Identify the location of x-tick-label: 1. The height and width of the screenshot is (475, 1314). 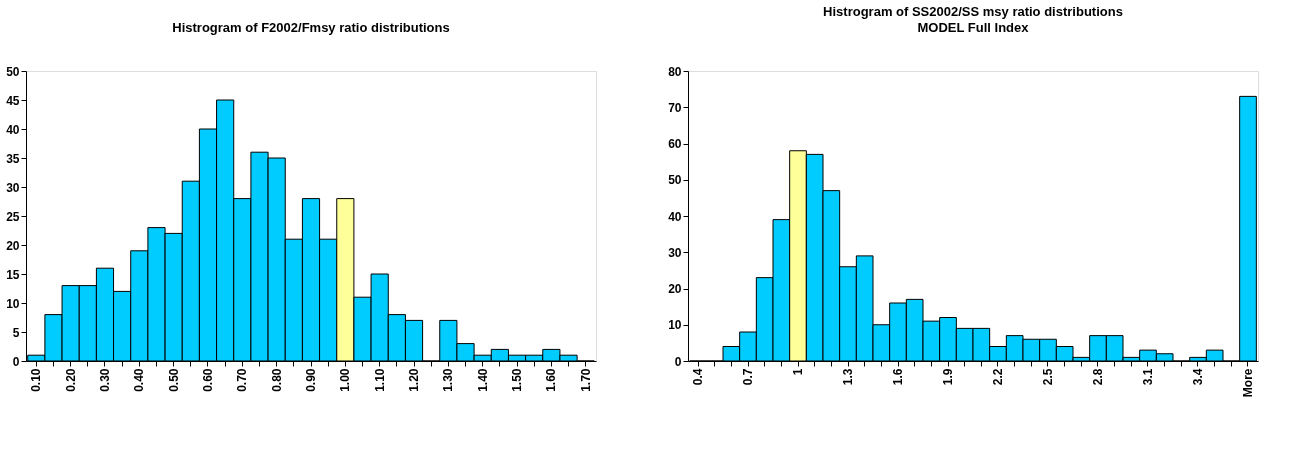
(798, 372).